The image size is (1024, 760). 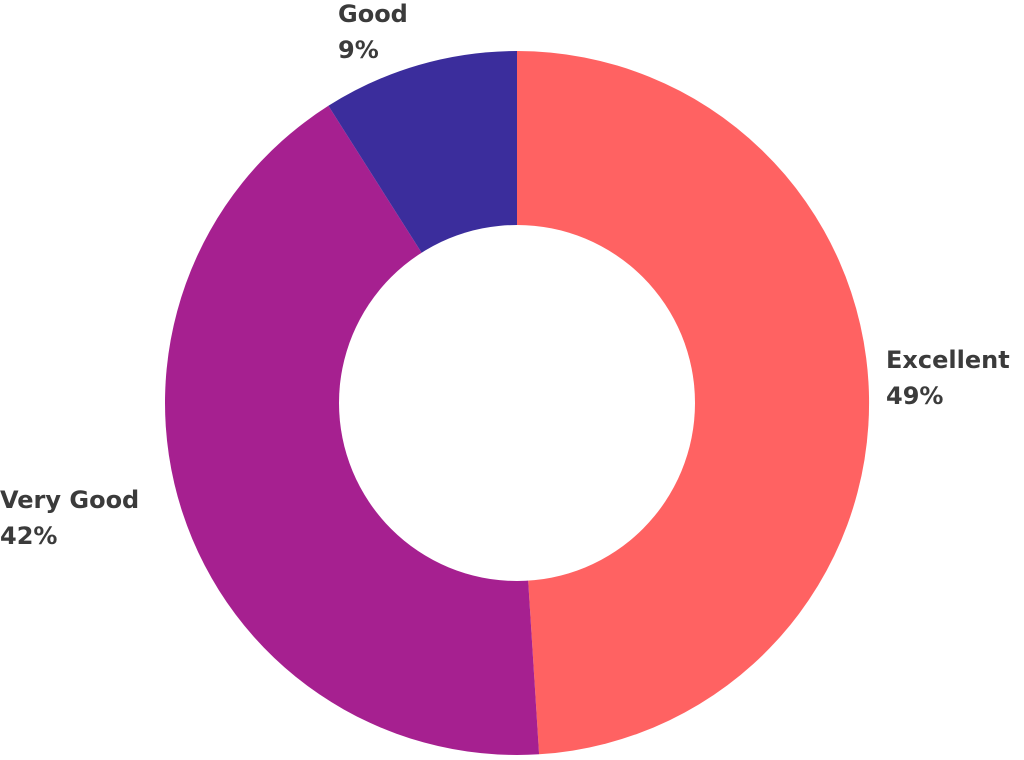 What do you see at coordinates (28, 536) in the screenshot?
I see `slice-percent-very-good: 42%` at bounding box center [28, 536].